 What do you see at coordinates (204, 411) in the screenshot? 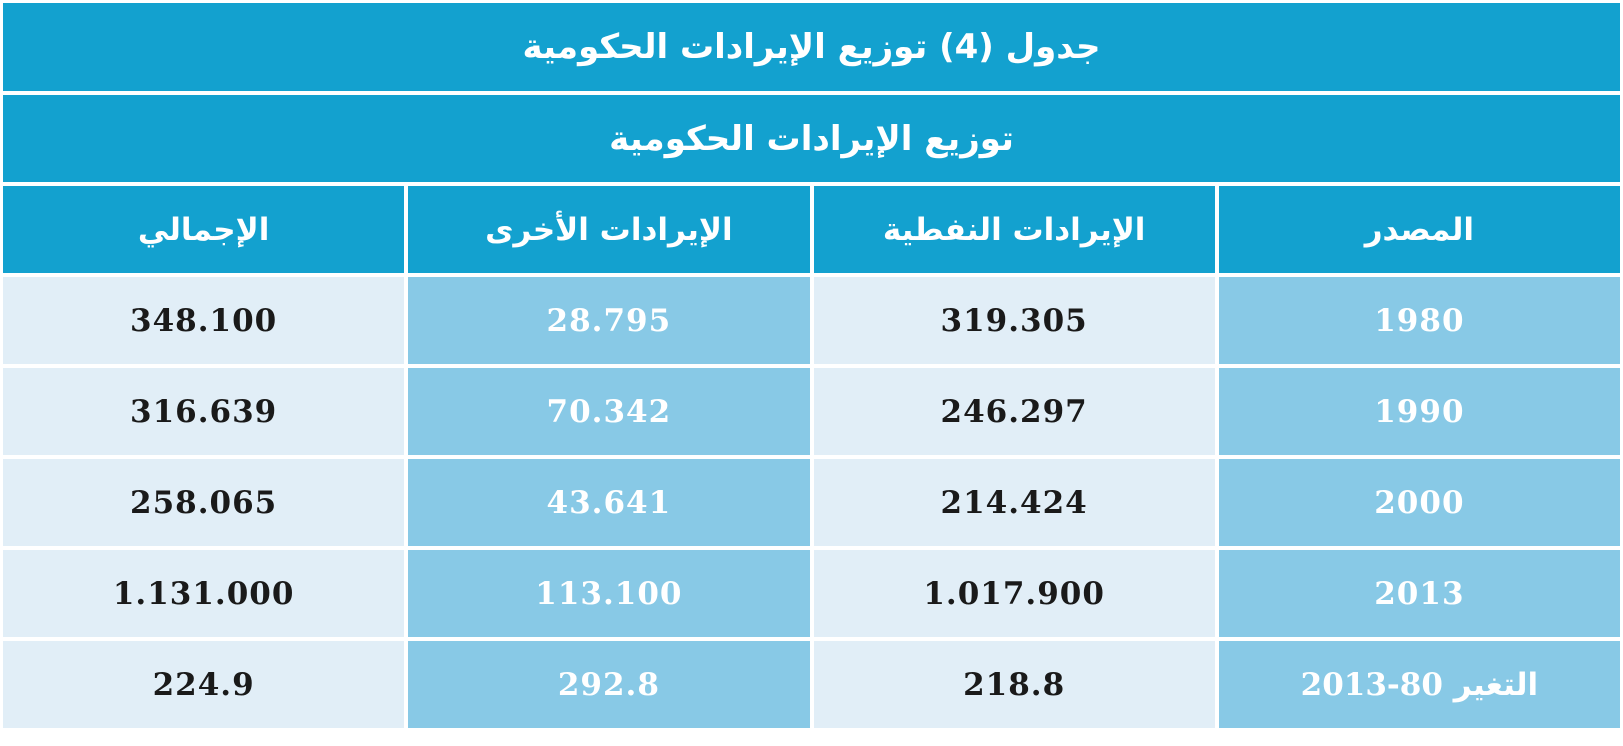
I see `cell-total: 316.639` at bounding box center [204, 411].